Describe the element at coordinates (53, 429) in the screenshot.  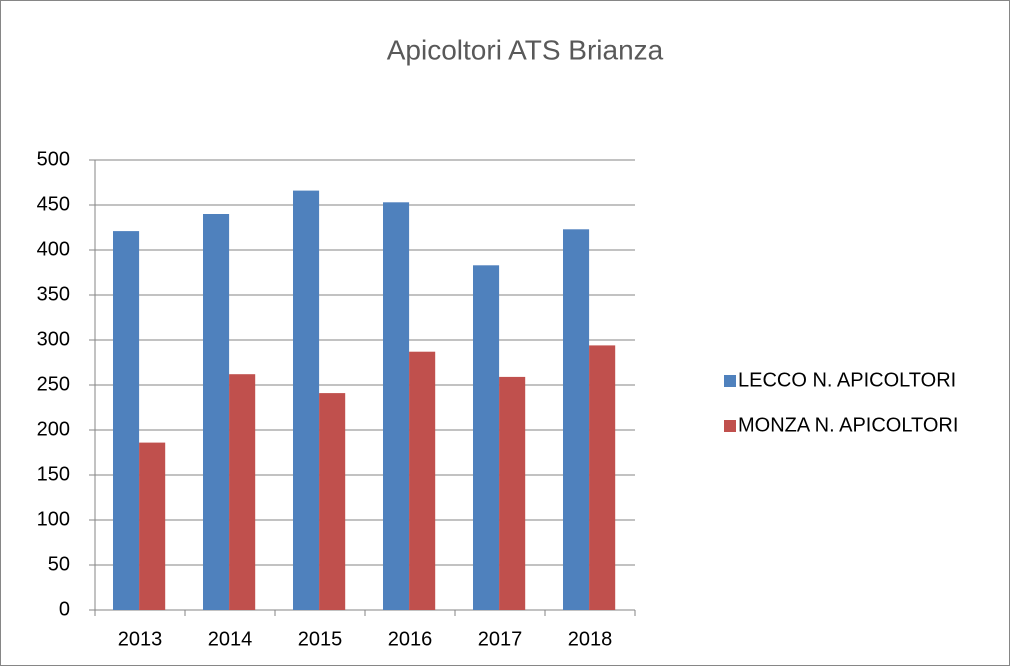
I see `y-tick-label: 200` at that location.